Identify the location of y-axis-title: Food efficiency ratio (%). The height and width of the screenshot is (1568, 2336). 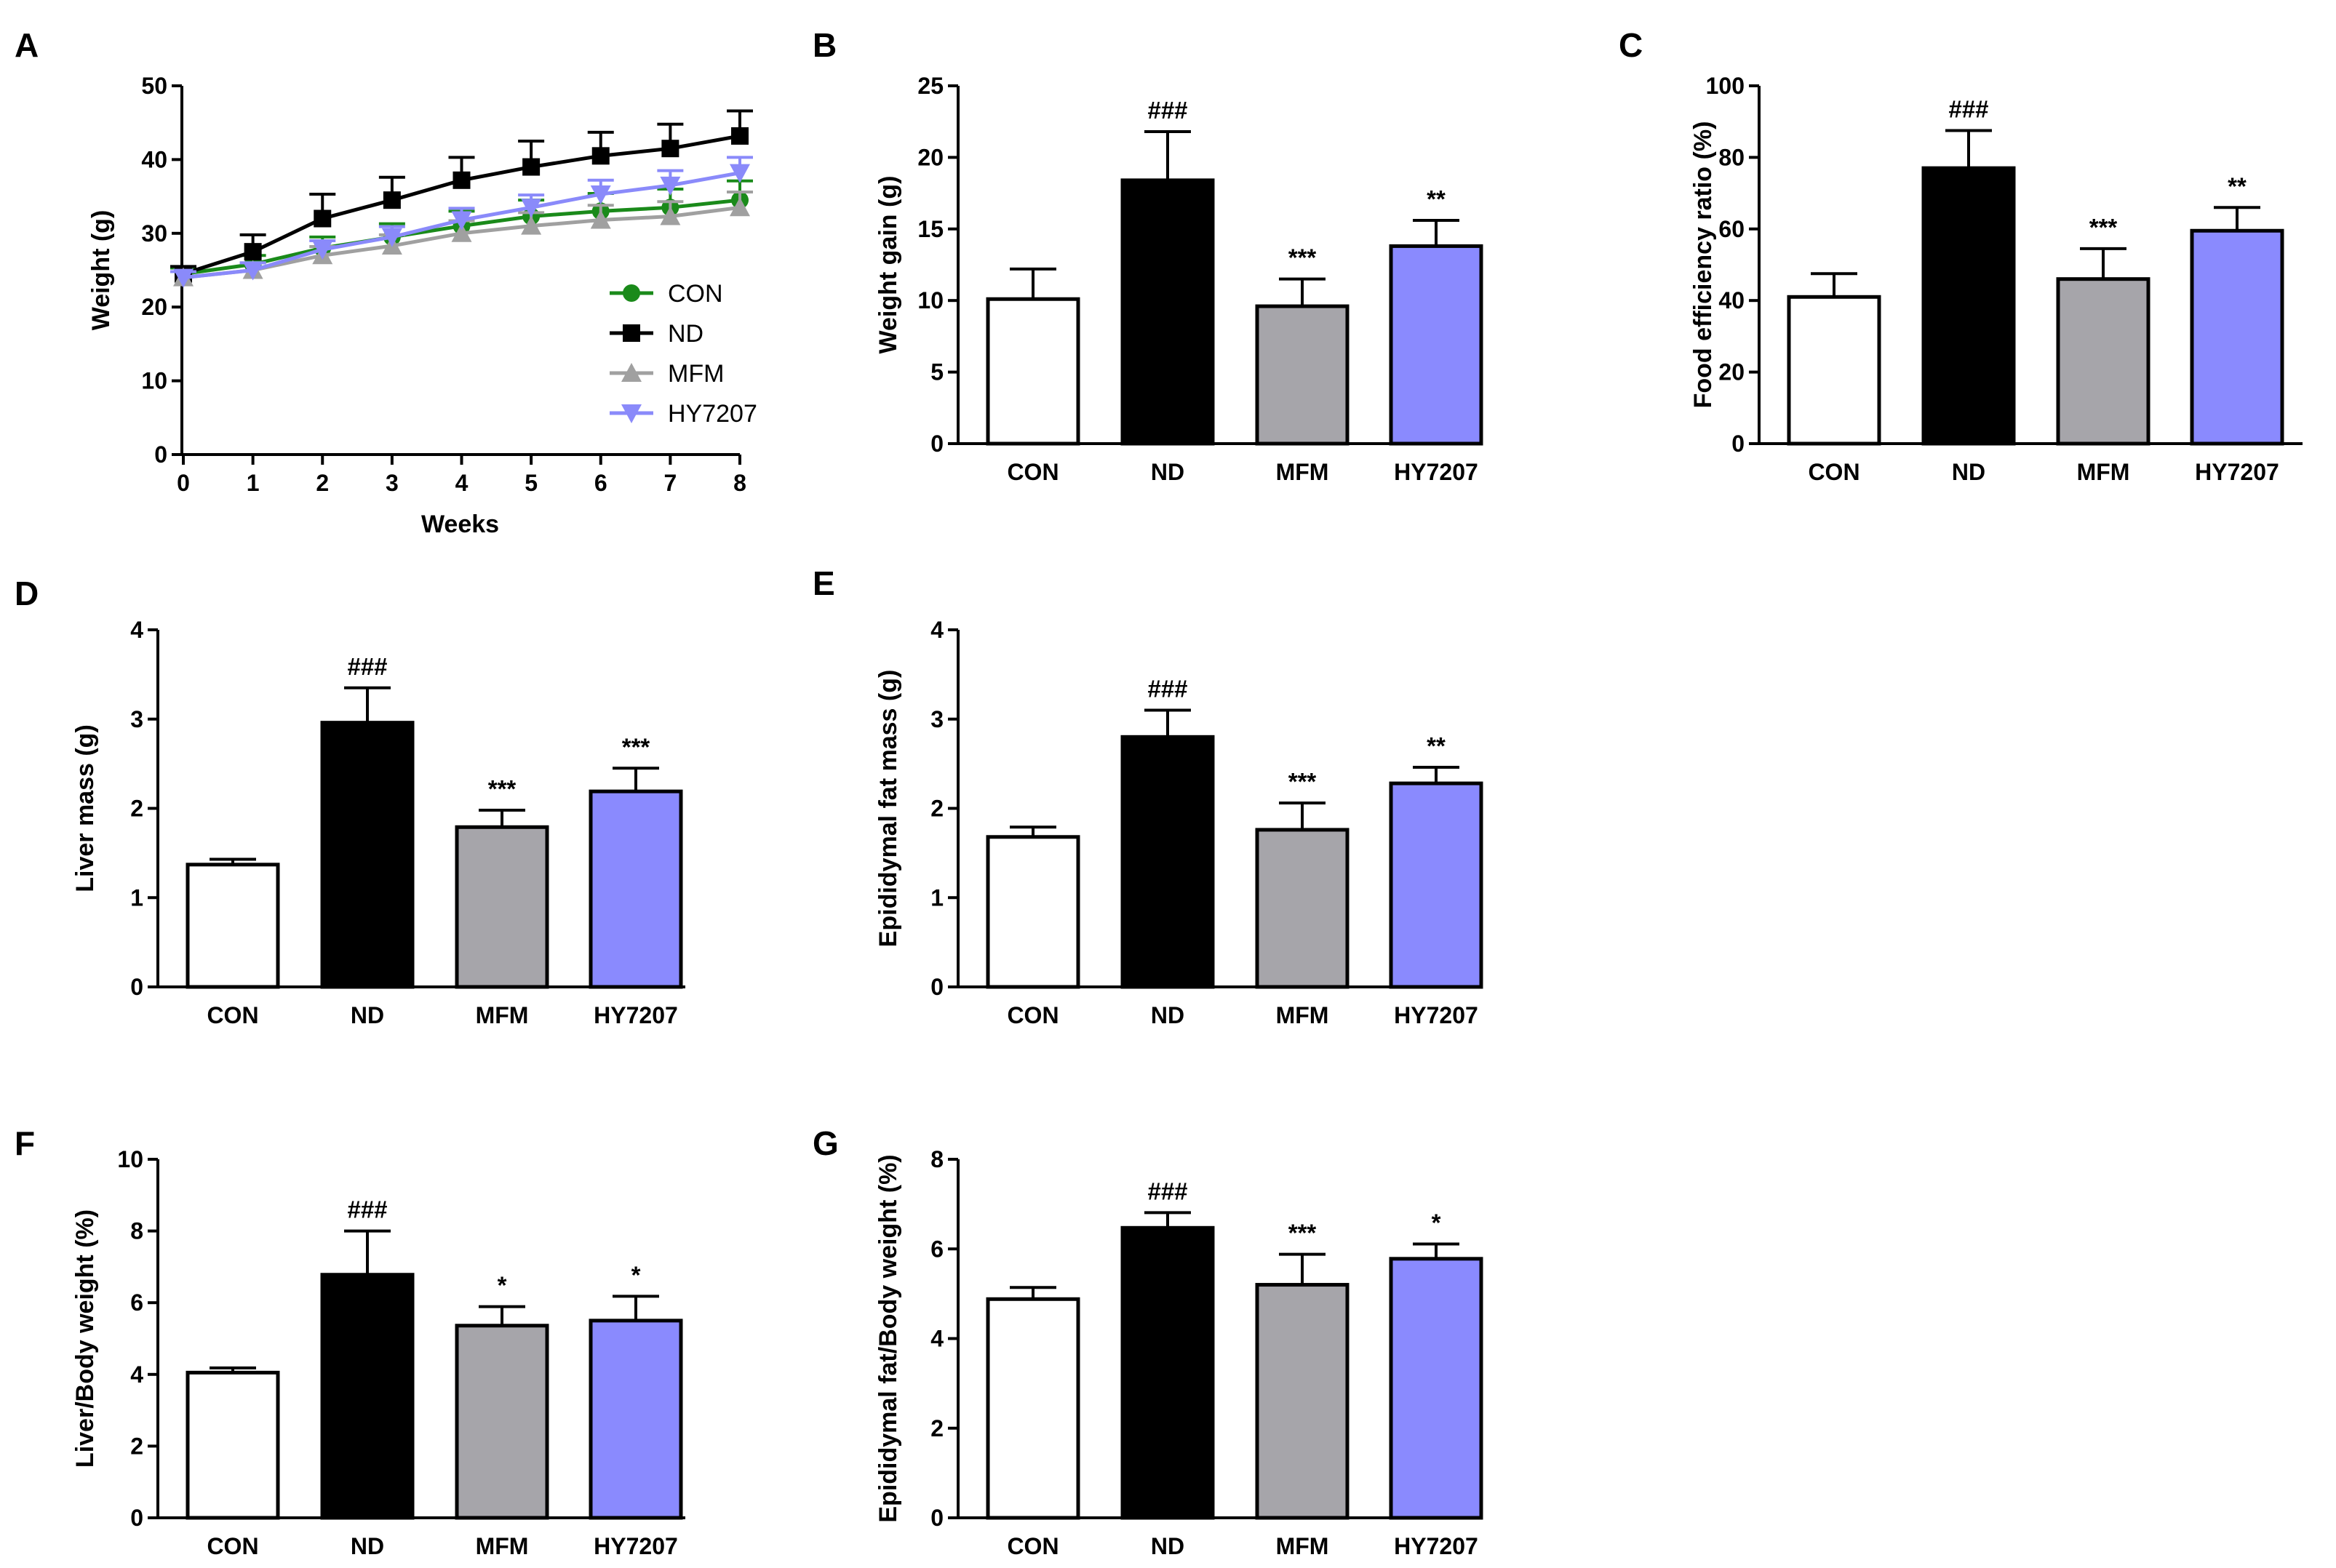
(1703, 265).